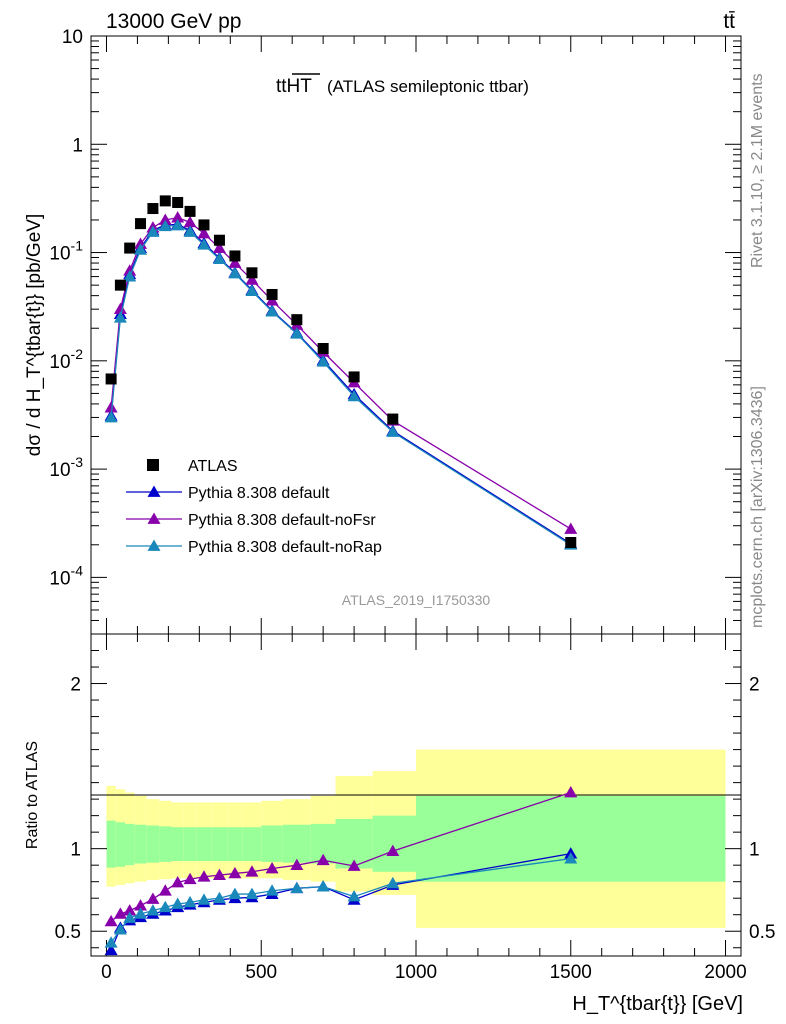  Describe the element at coordinates (725, 972) in the screenshot. I see `x-tick-label: 2000` at that location.